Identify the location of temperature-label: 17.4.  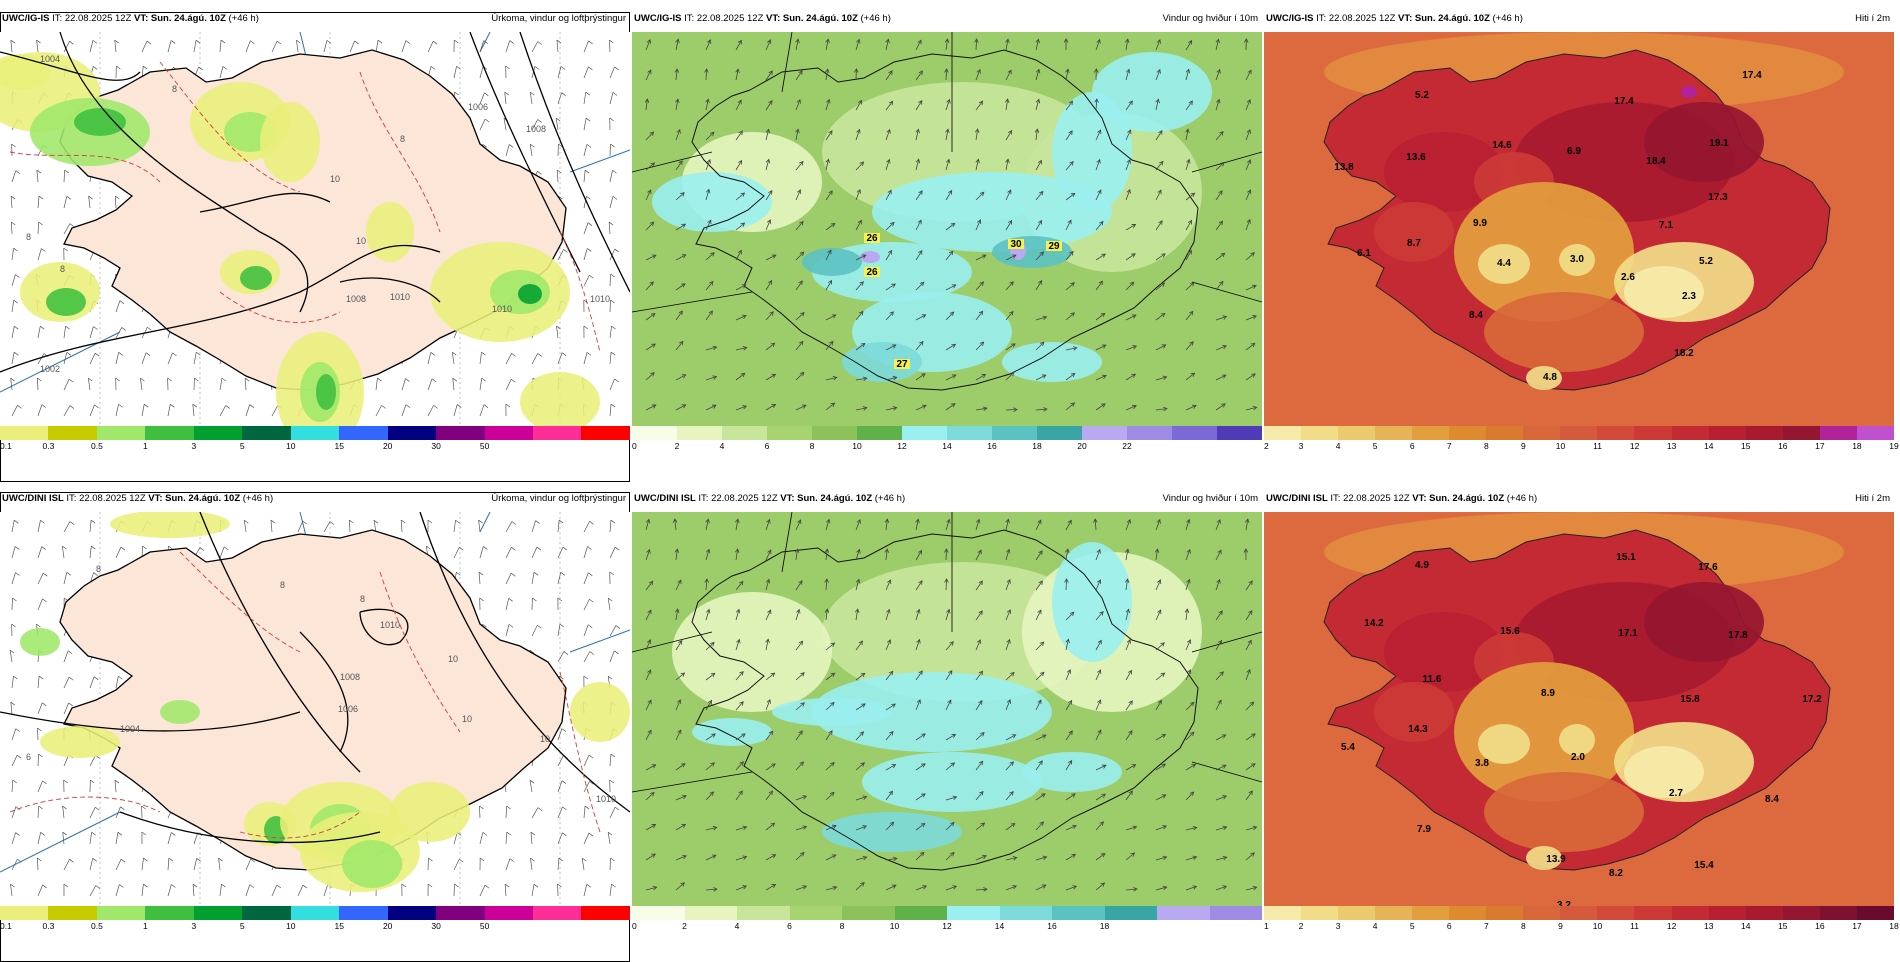
(1752, 75).